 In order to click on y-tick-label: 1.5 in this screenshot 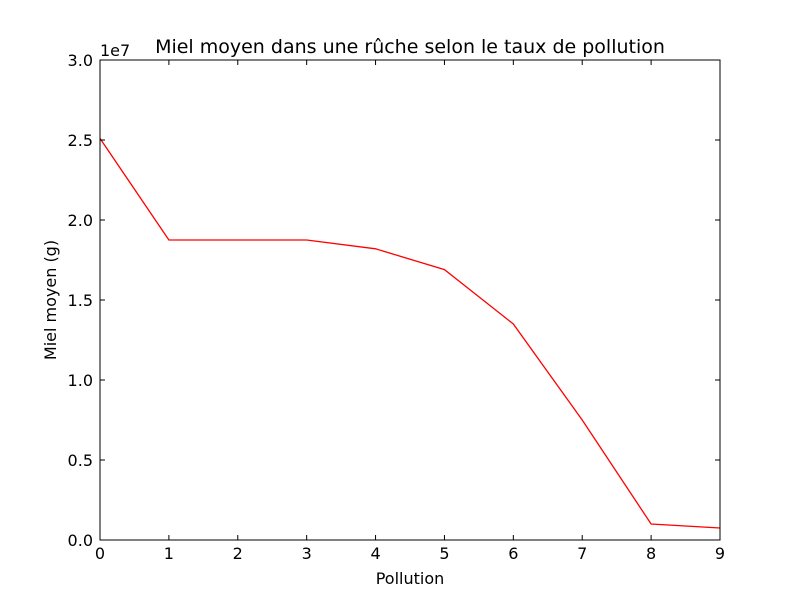, I will do `click(80, 300)`.